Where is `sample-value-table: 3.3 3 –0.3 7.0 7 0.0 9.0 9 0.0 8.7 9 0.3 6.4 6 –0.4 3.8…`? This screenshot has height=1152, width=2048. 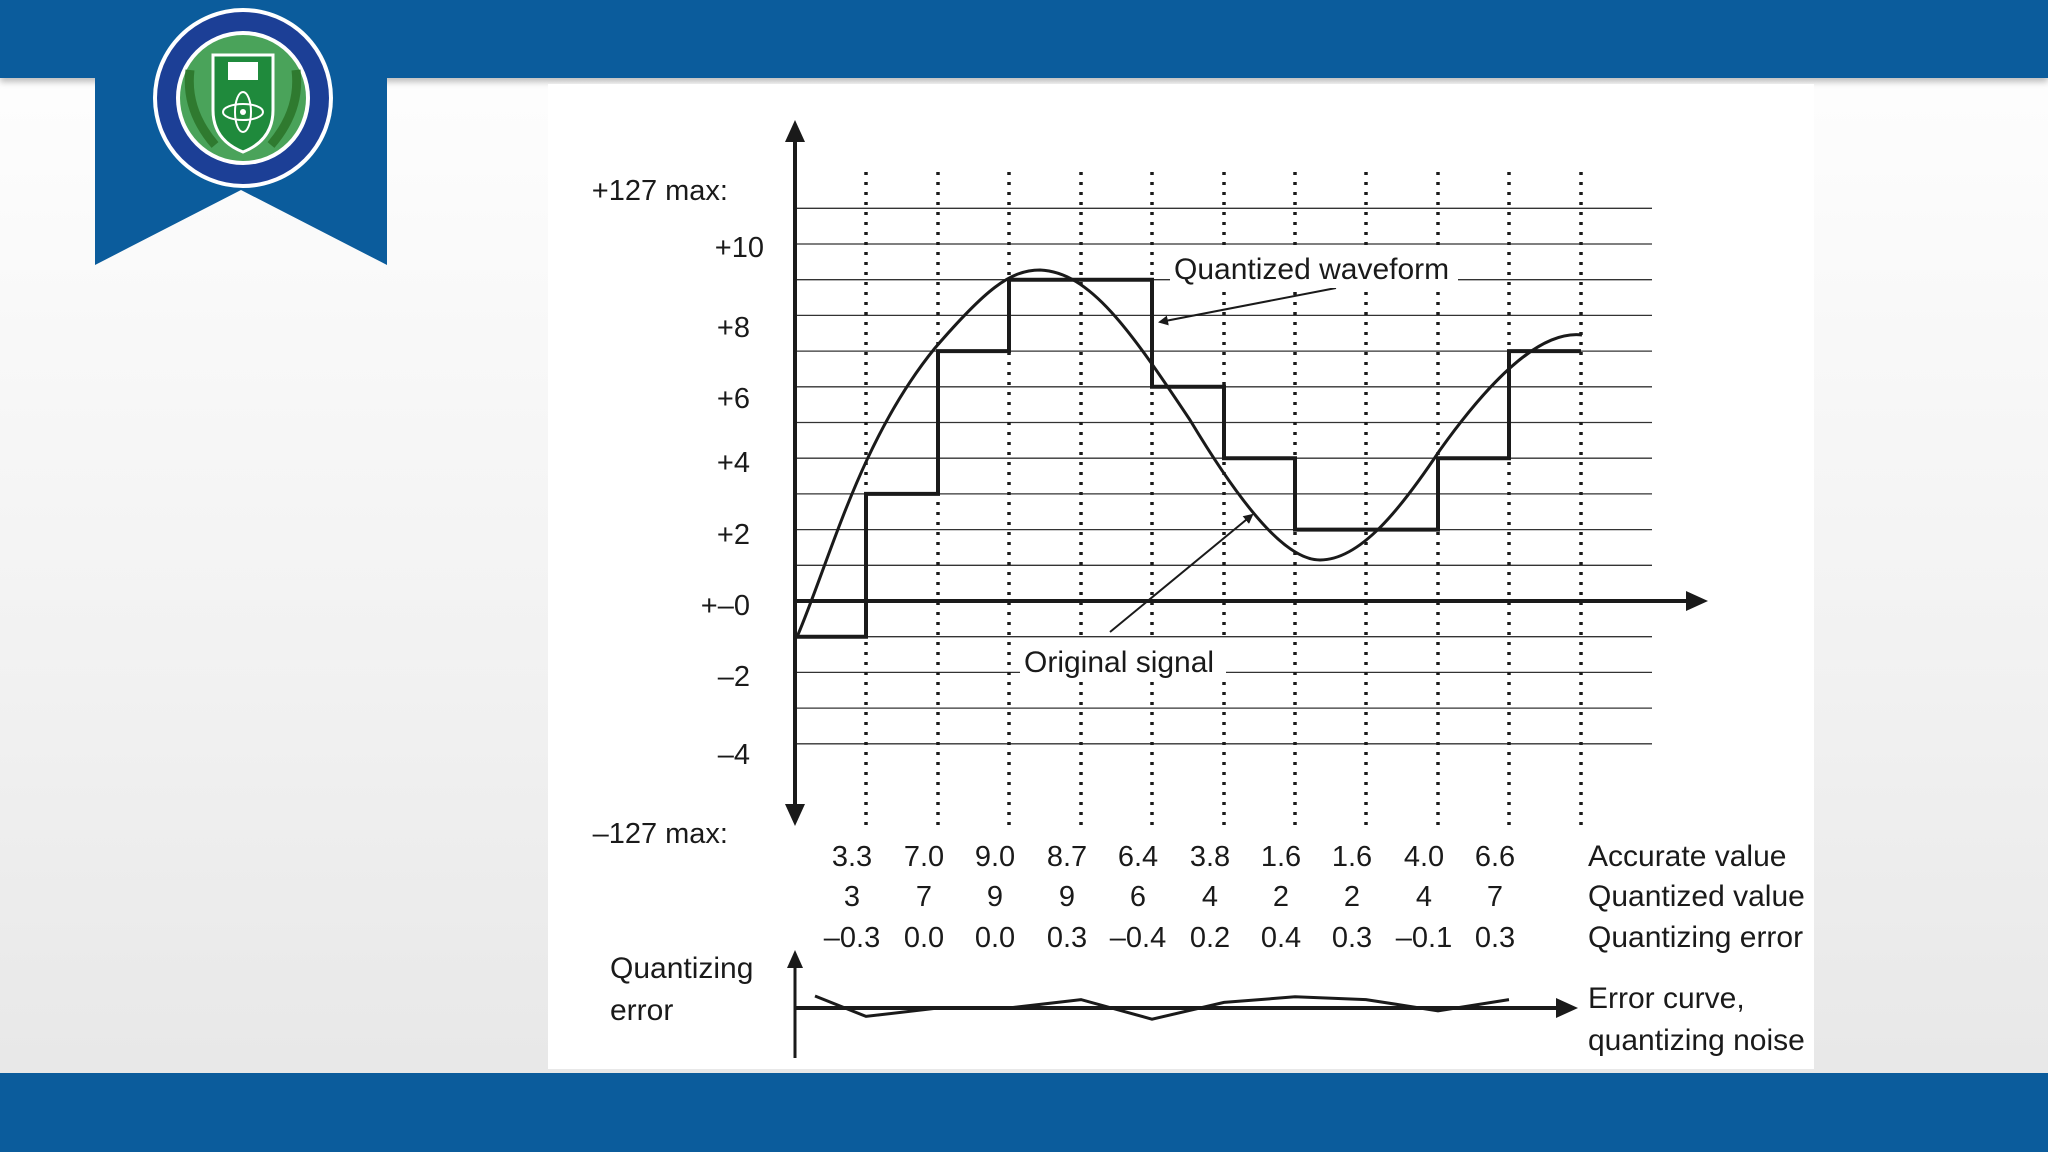
sample-value-table: 3.3 3 –0.3 7.0 7 0.0 9.0 9 0.0 8.7 9 0.3 6.4 6 –0.4 3.8… is located at coordinates (1169, 897).